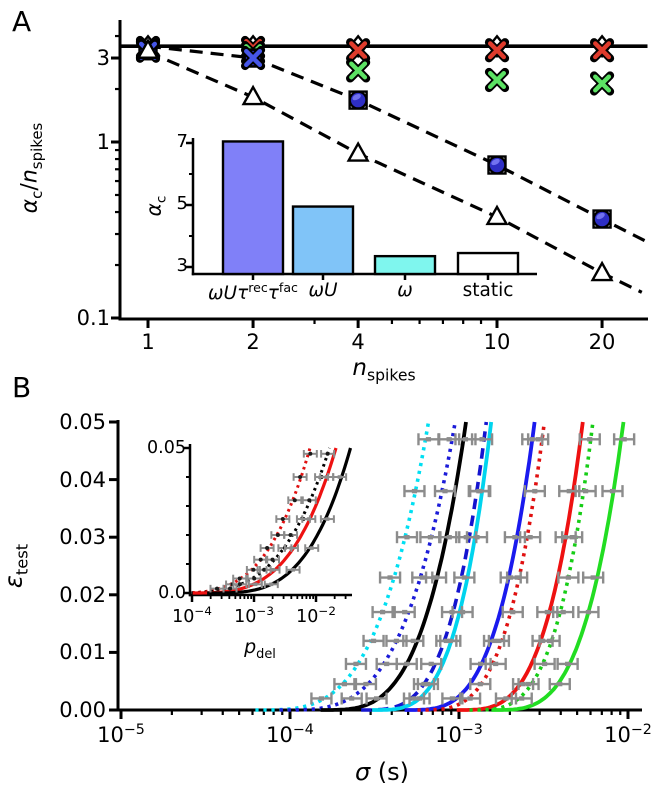  Describe the element at coordinates (82, 594) in the screenshot. I see `panel-b-y-tick-label: 0.02` at that location.